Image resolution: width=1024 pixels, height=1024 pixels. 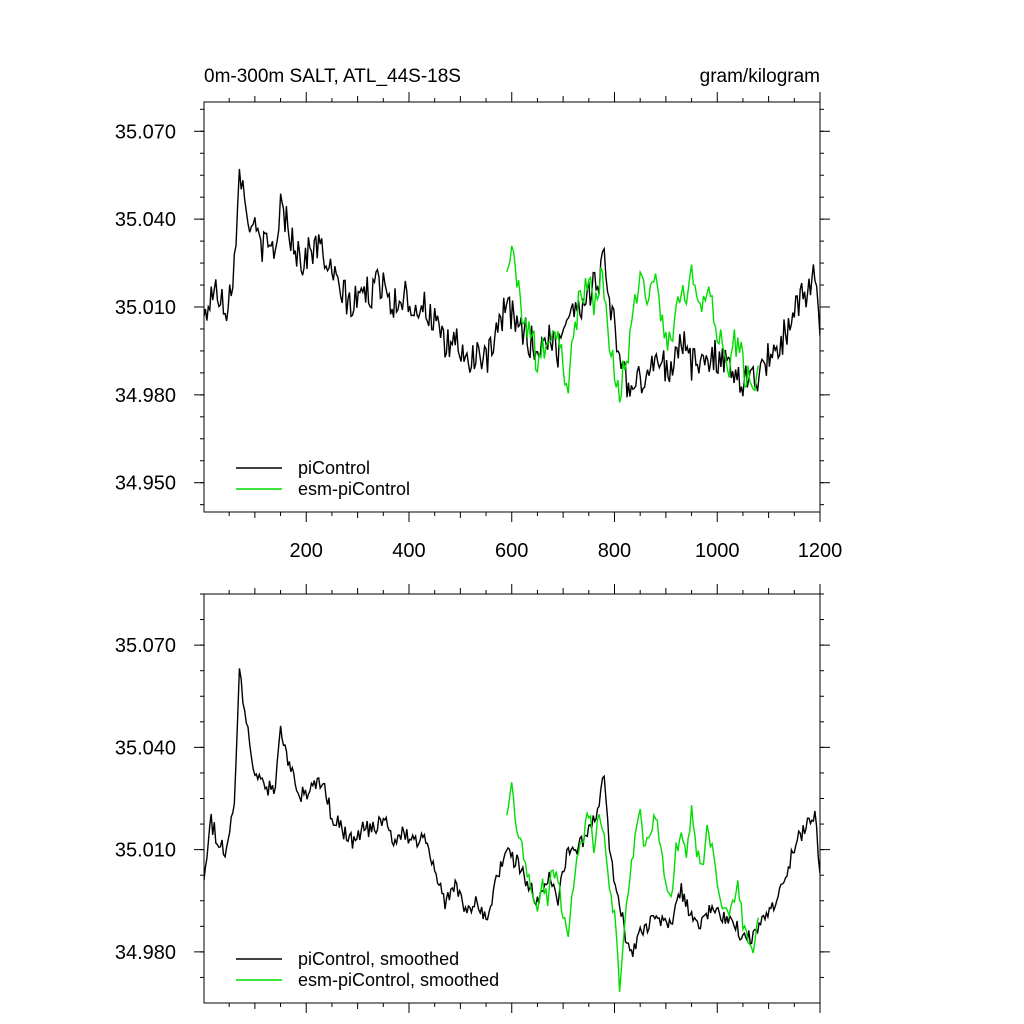 What do you see at coordinates (511, 551) in the screenshot?
I see `x-tick-label: 600` at bounding box center [511, 551].